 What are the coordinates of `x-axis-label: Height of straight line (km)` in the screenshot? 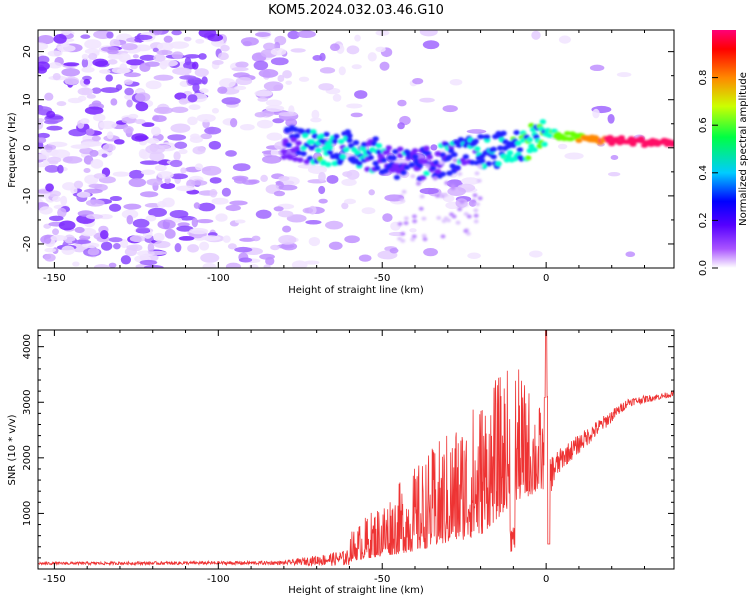 It's located at (356, 590).